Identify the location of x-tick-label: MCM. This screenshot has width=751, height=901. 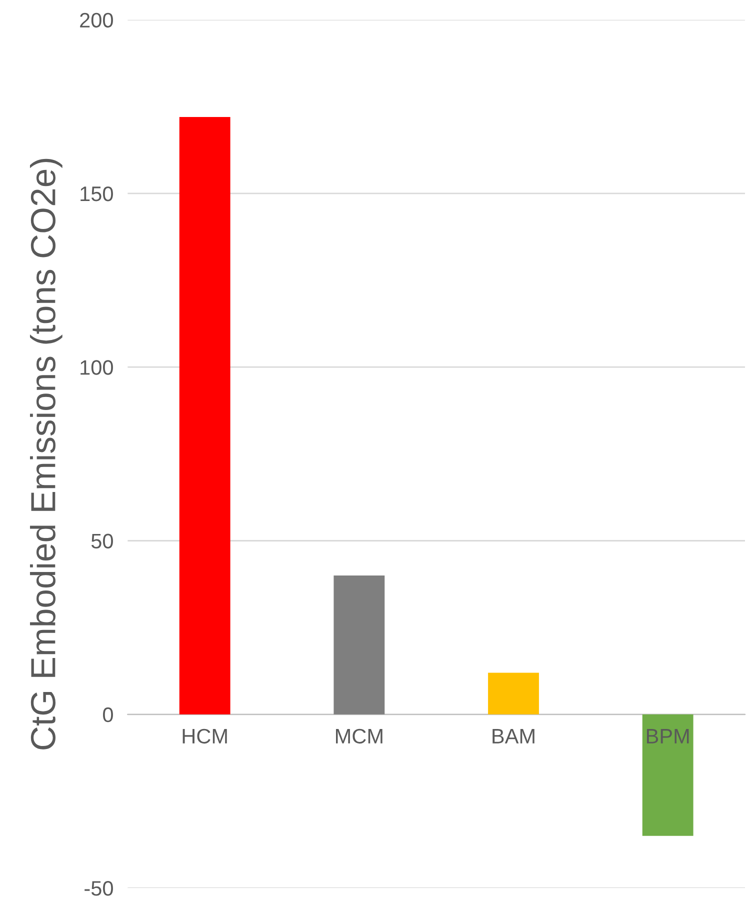
(359, 736).